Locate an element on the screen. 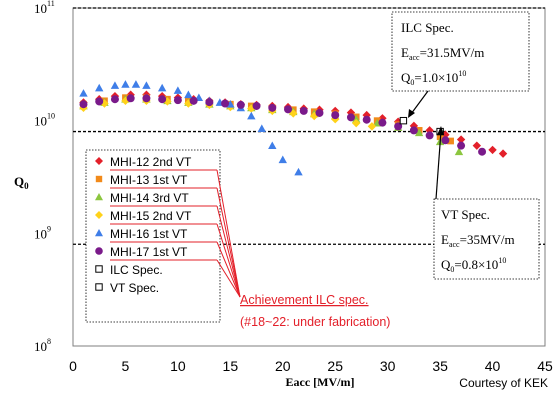 This screenshot has height=393, width=560. legend-box is located at coordinates (153, 236).